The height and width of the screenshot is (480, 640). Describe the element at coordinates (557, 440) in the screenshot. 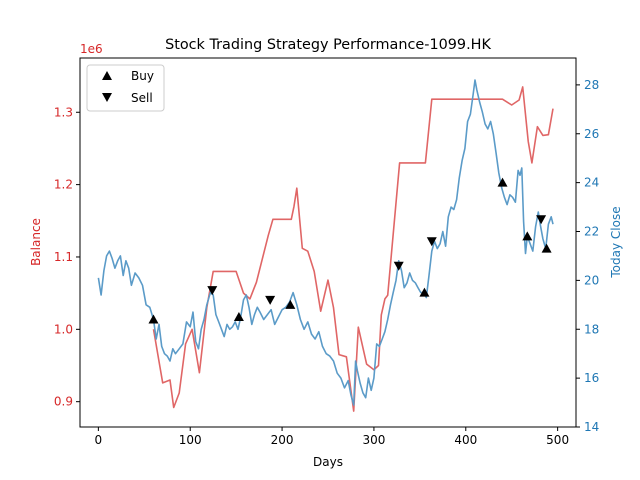

I see `x-tick-label: 500` at that location.